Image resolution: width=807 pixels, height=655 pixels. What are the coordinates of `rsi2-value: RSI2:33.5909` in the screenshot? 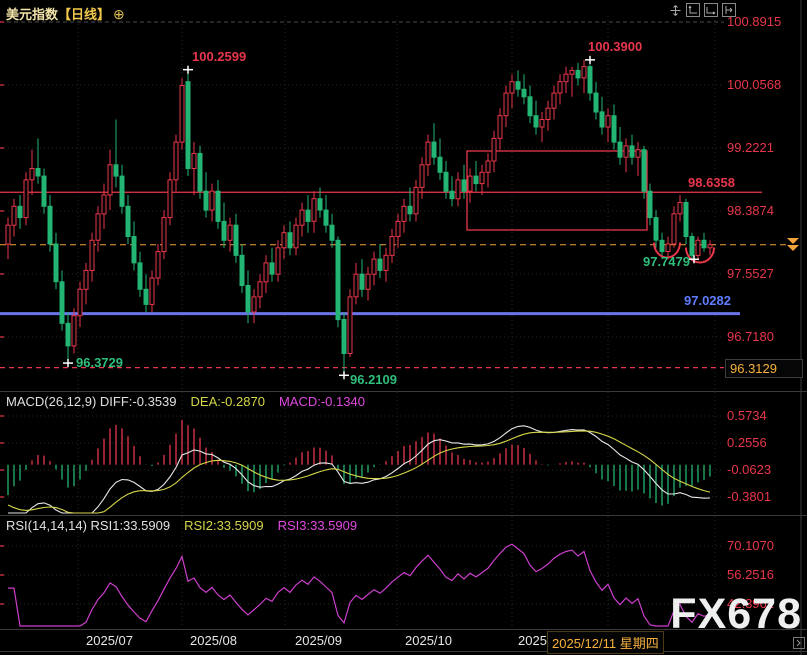 It's located at (224, 525).